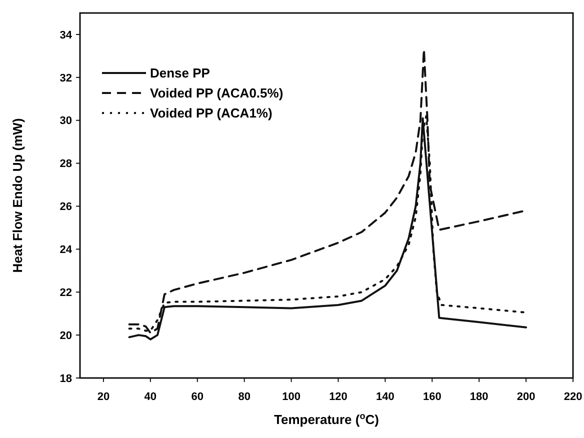 This screenshot has width=584, height=438. Describe the element at coordinates (180, 73) in the screenshot. I see `legend-label: Dense PP` at that location.